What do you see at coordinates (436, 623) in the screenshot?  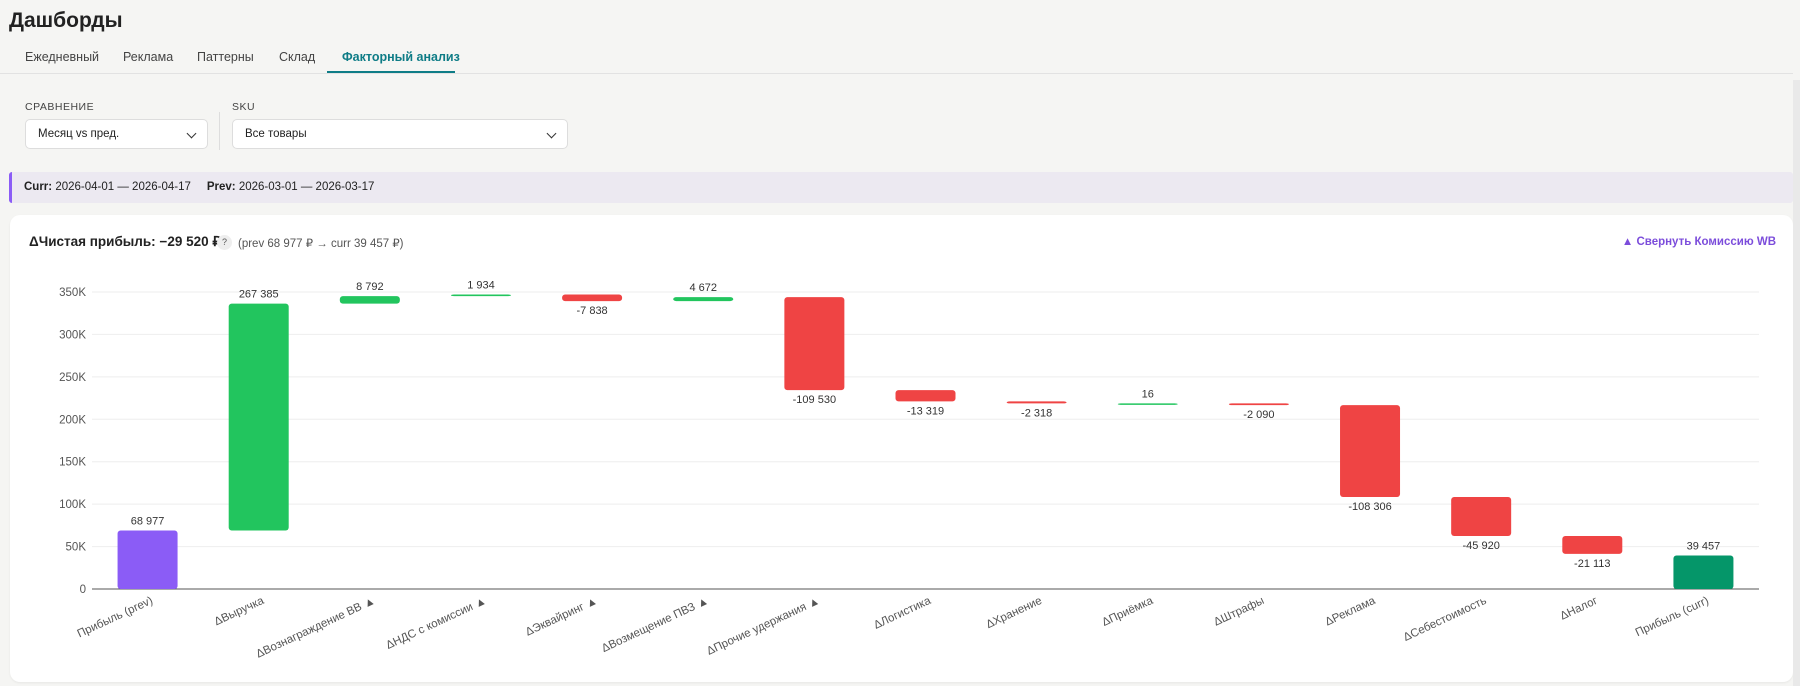 I see `x-tick-label: ΔНДС с комиссии ▲` at bounding box center [436, 623].